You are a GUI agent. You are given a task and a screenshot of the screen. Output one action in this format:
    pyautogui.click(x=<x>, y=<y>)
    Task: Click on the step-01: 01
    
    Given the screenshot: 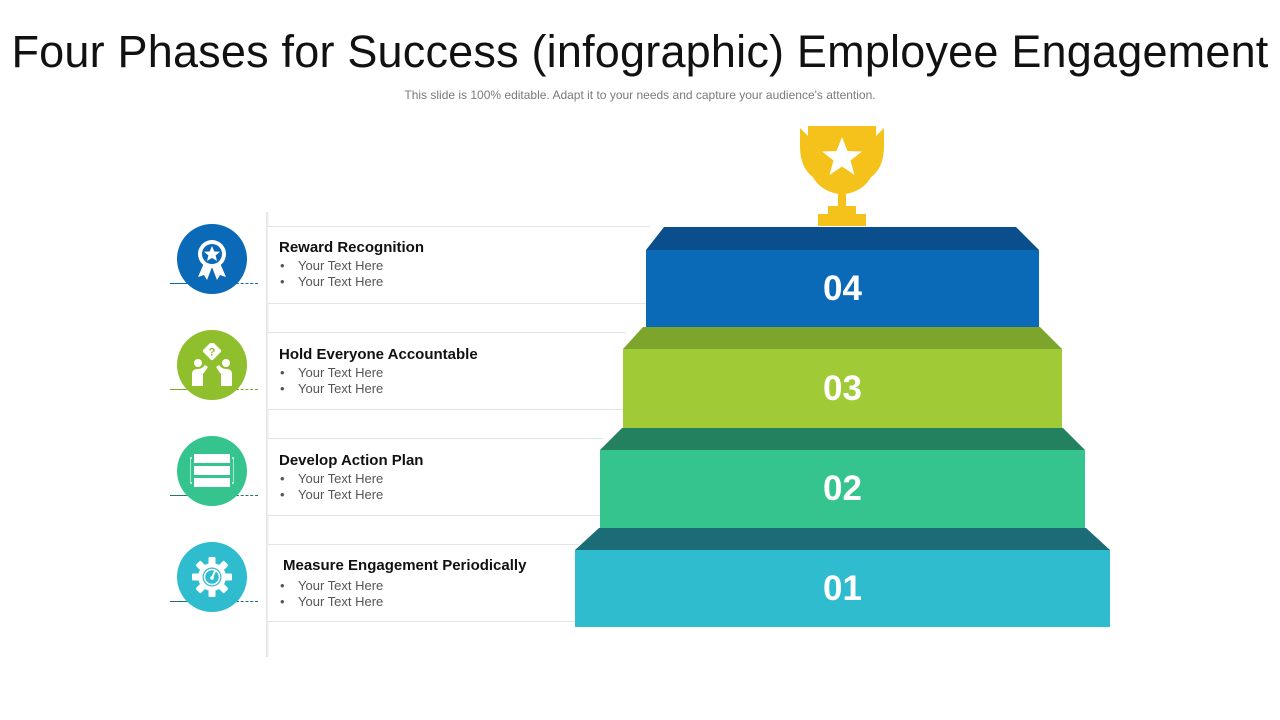 What is the action you would take?
    pyautogui.click(x=842, y=588)
    